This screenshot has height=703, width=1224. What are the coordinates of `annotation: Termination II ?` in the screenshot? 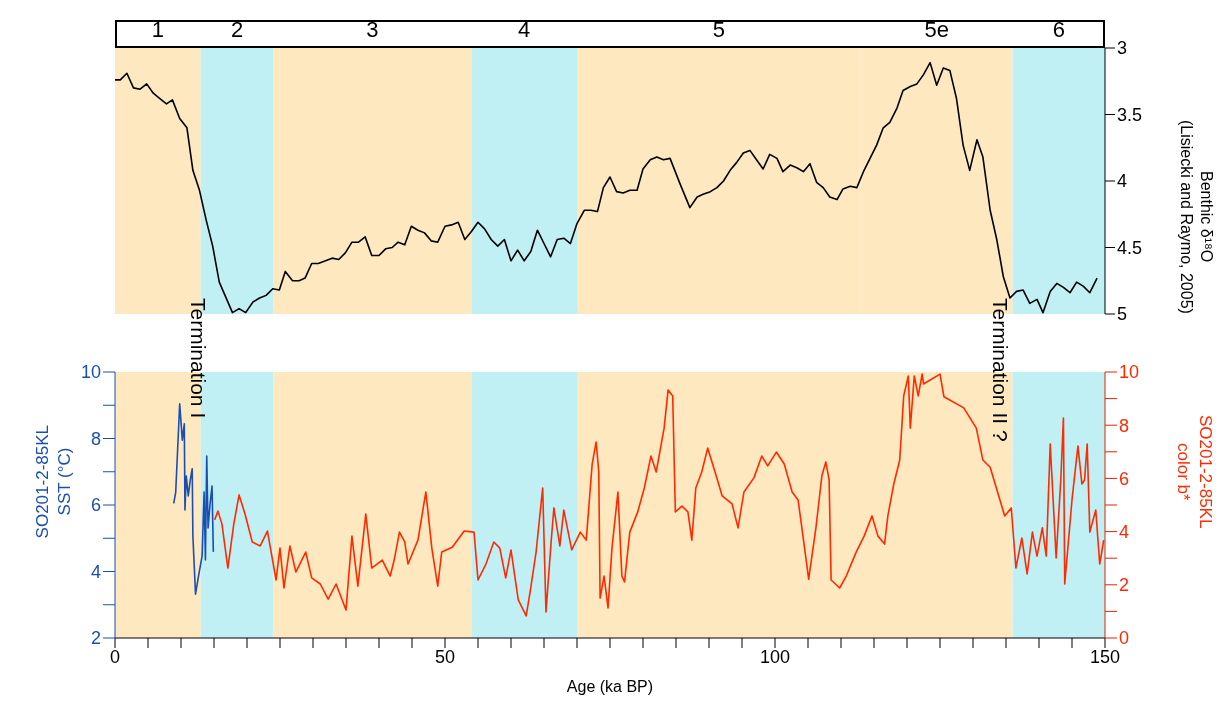 It's located at (1000, 370).